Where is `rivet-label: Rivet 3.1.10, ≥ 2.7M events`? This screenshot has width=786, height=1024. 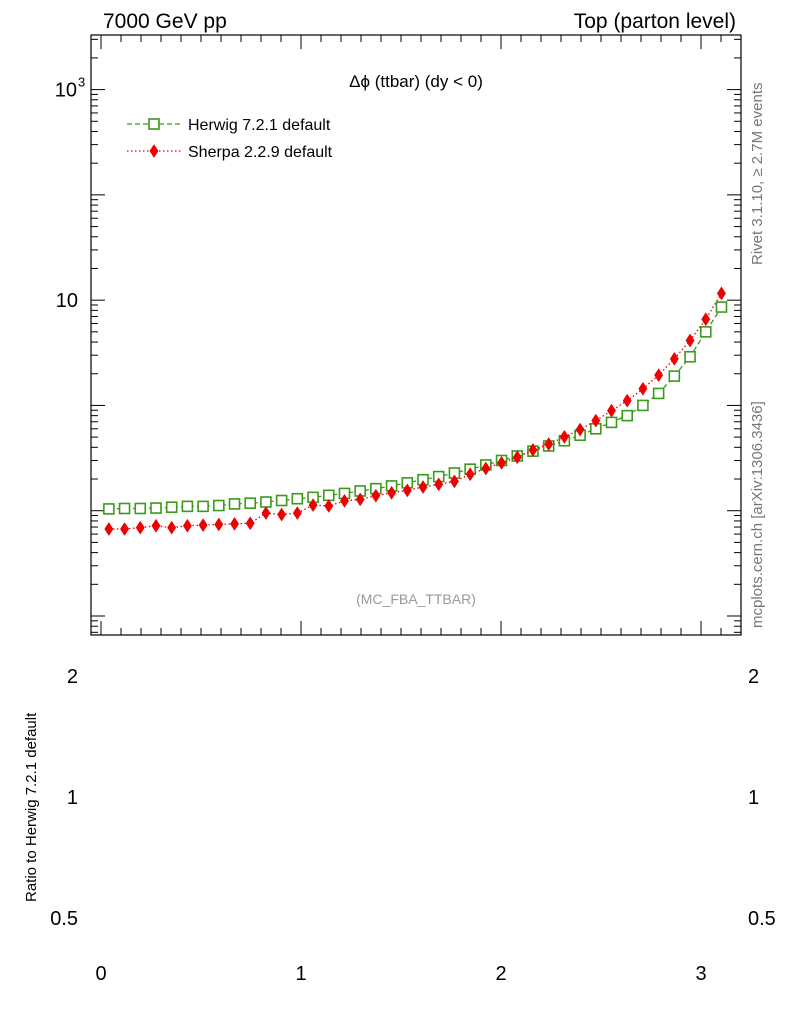
rivet-label: Rivet 3.1.10, ≥ 2.7M events is located at coordinates (757, 174).